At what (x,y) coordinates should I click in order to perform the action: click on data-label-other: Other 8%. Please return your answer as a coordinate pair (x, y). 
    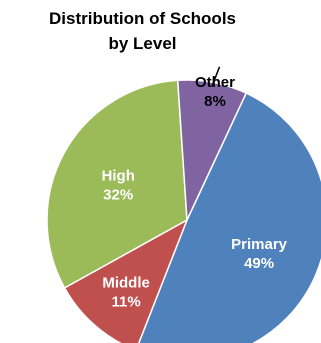
    Looking at the image, I should click on (215, 92).